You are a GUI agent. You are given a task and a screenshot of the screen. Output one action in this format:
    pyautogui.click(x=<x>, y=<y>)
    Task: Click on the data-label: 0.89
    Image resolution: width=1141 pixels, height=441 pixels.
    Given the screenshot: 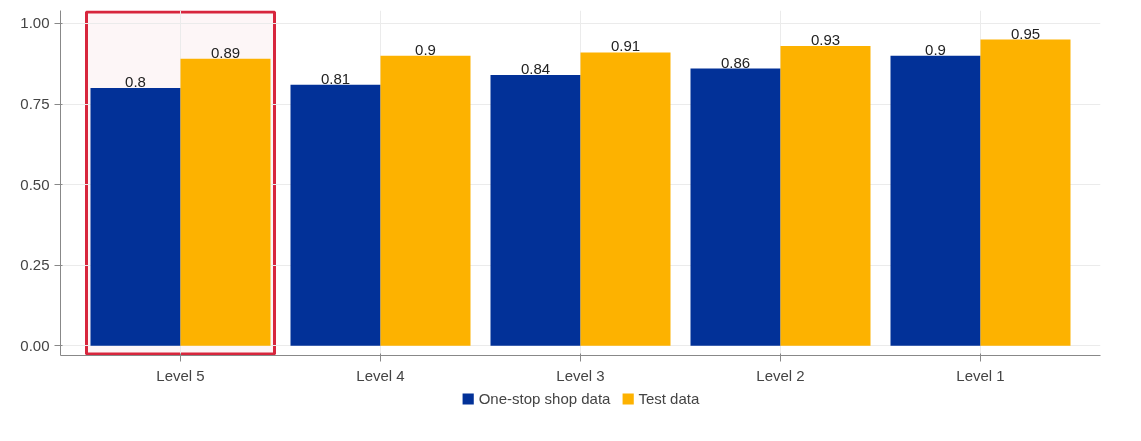 What is the action you would take?
    pyautogui.click(x=225, y=52)
    